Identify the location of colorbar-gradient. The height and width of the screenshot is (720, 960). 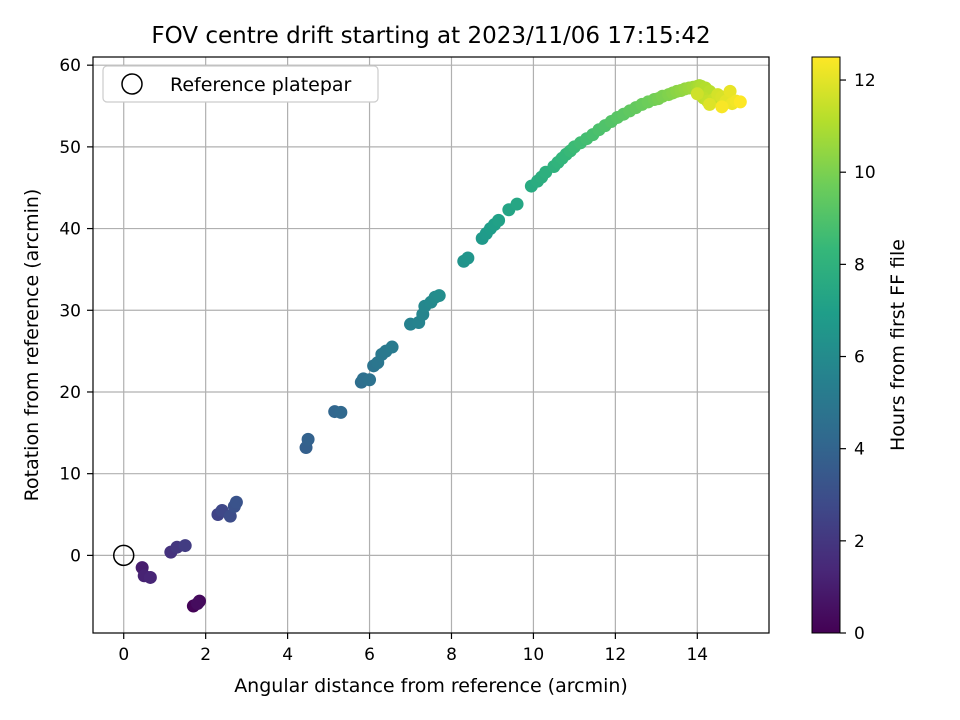
(826, 345).